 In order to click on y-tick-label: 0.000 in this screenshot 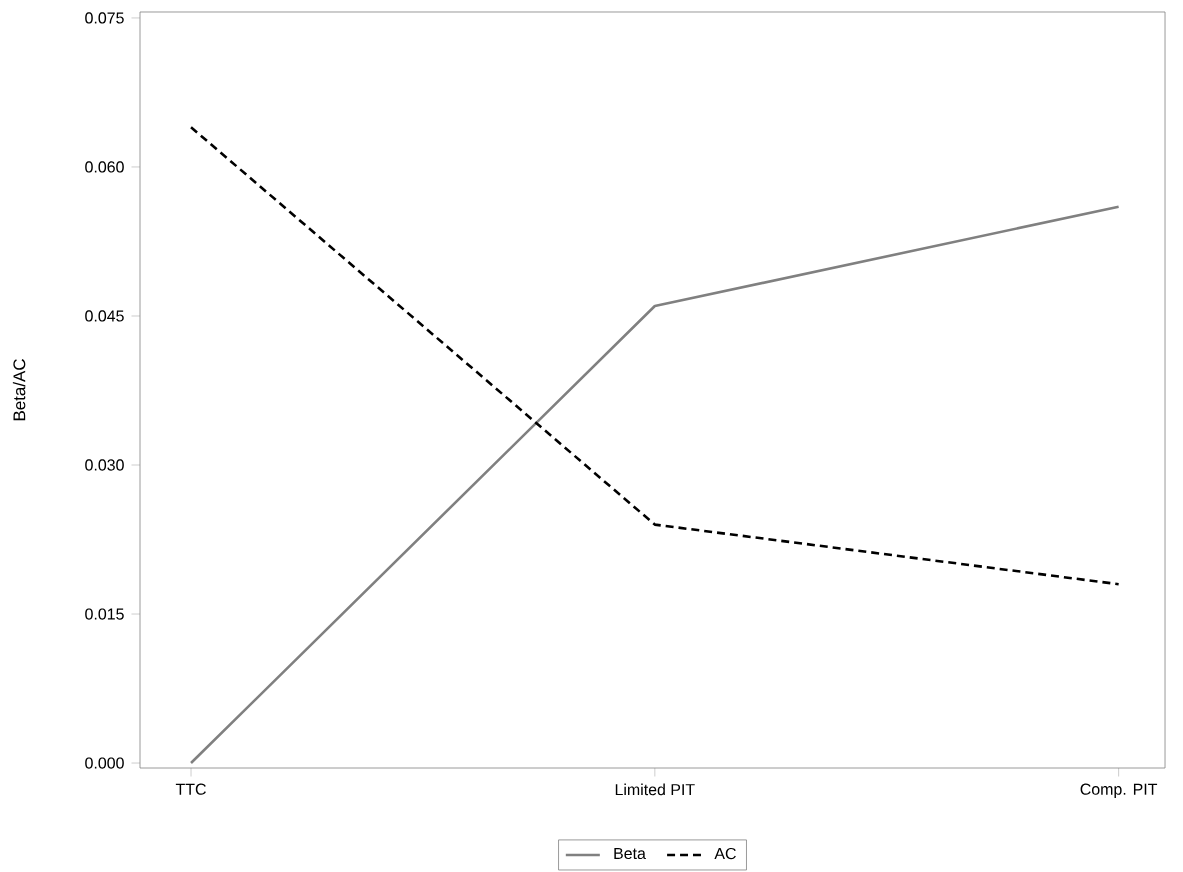, I will do `click(104, 763)`.